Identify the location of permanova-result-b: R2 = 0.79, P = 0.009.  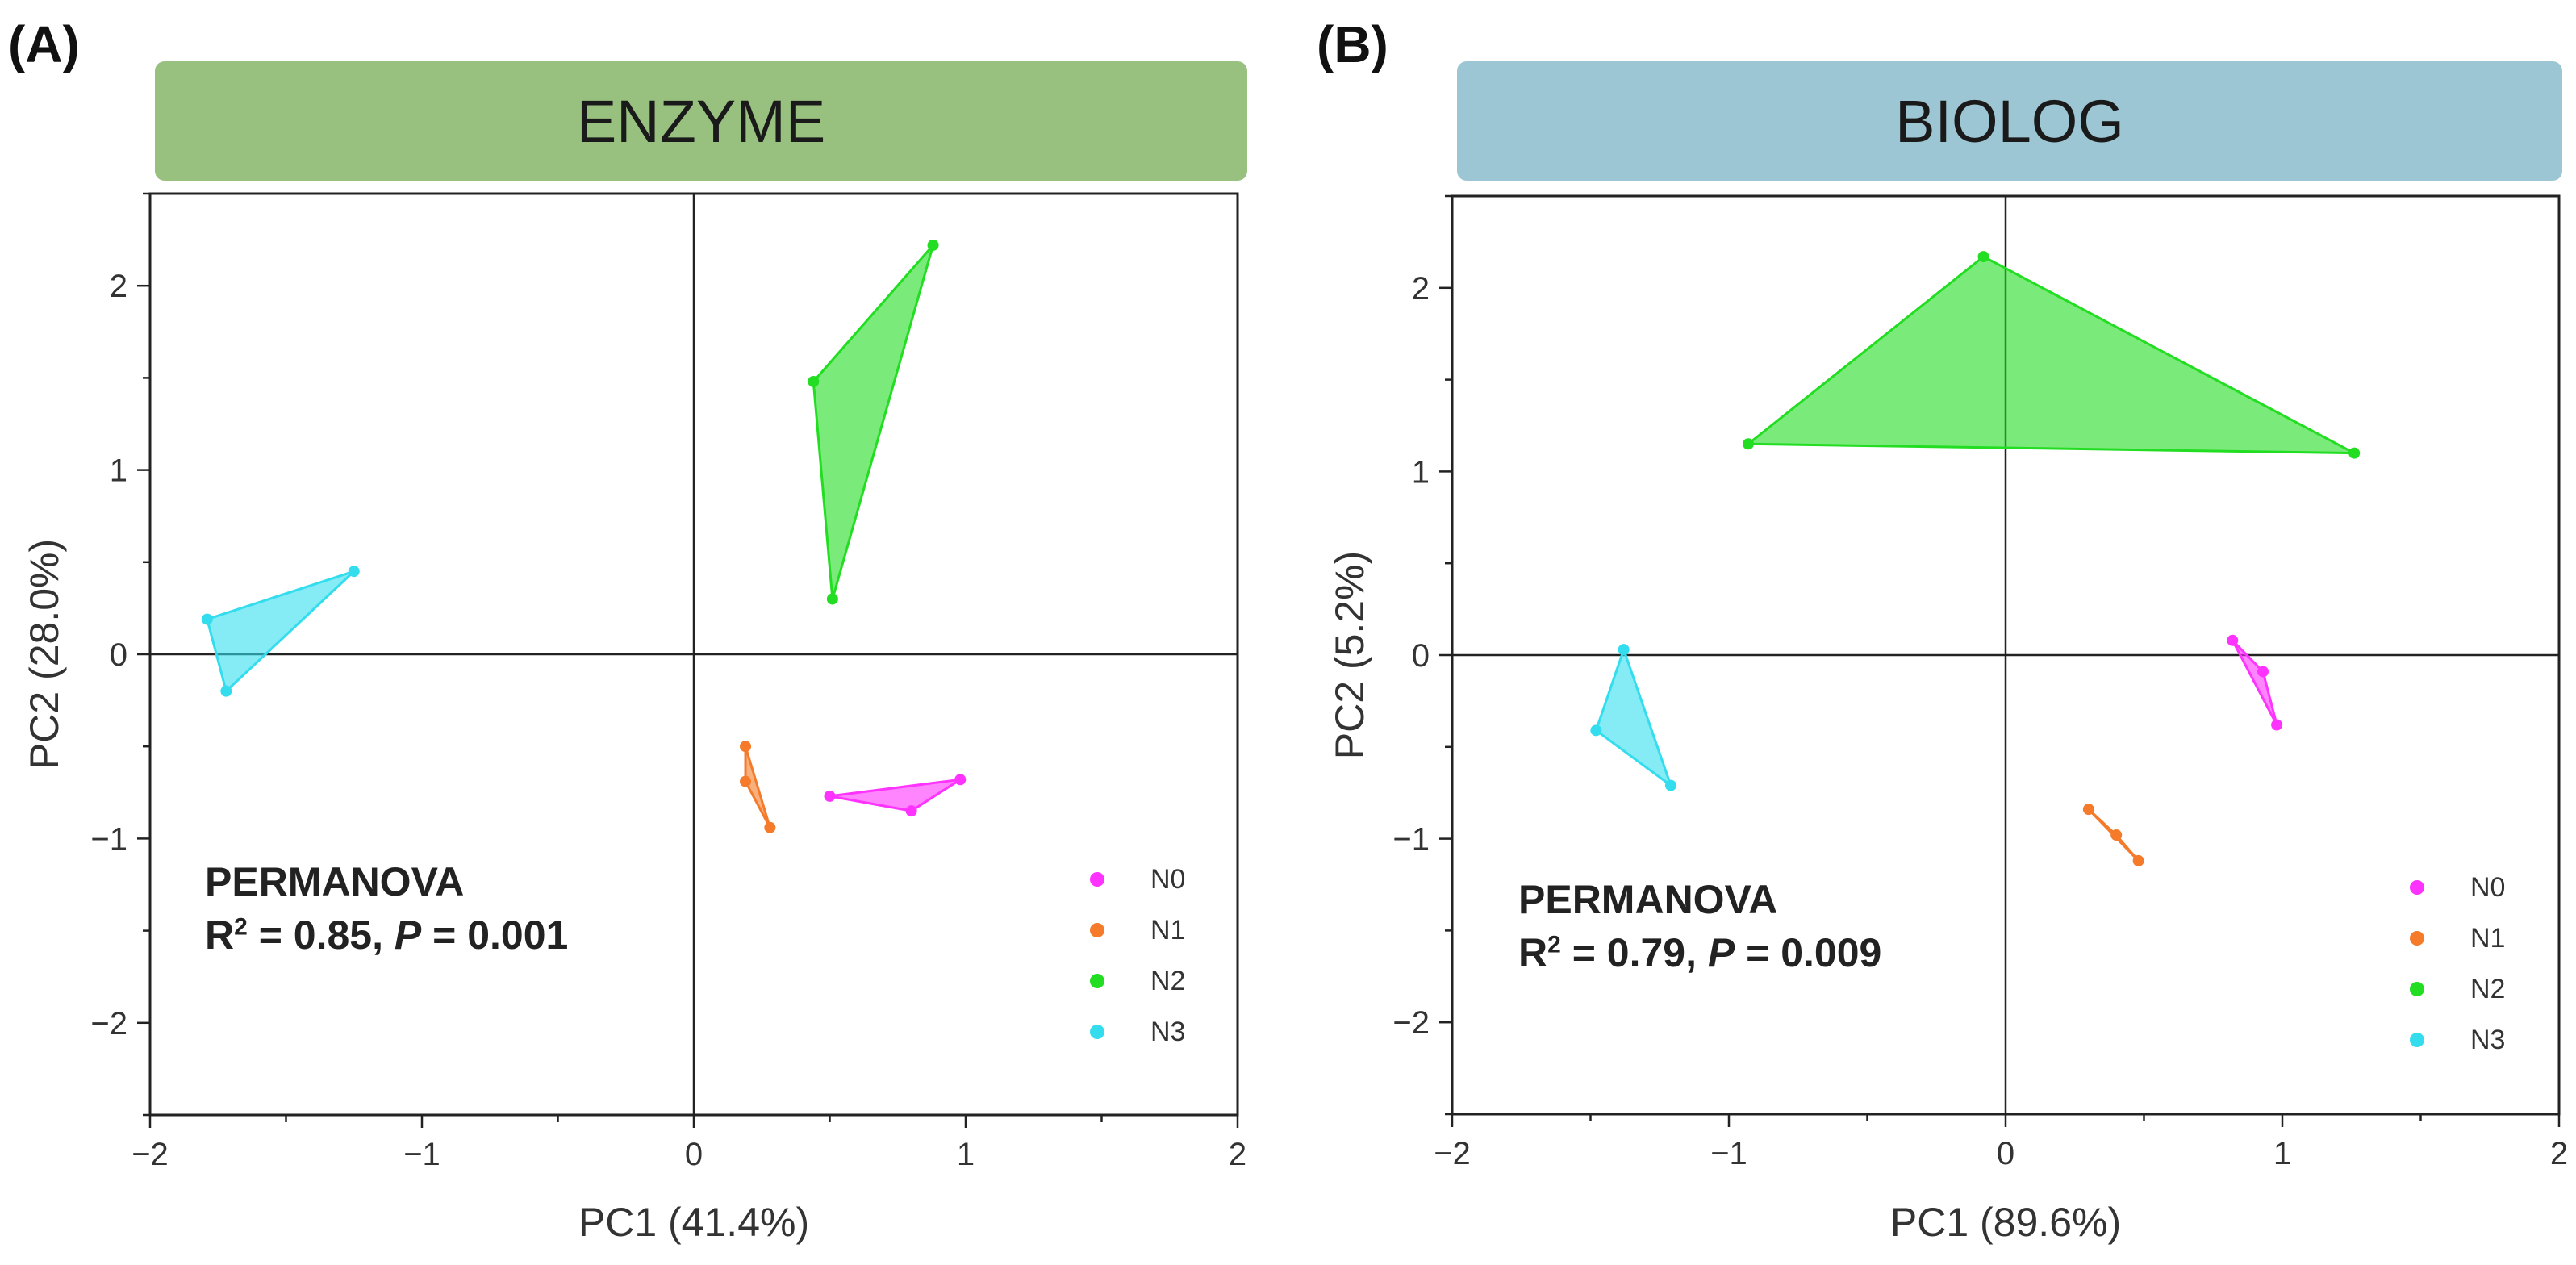
(1700, 952).